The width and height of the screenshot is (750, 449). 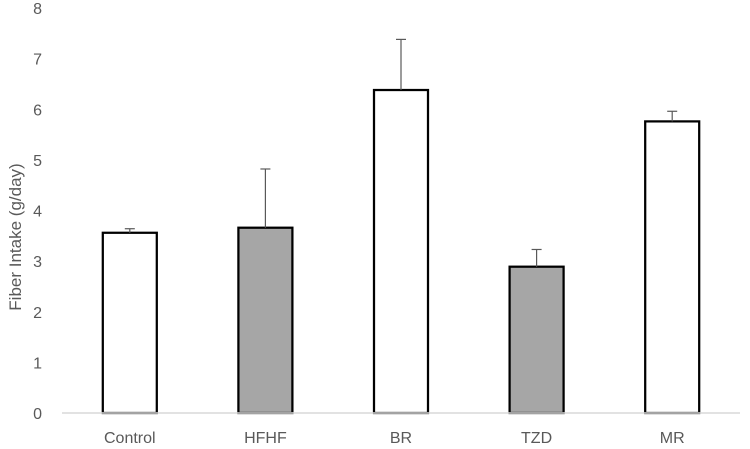 What do you see at coordinates (129, 323) in the screenshot?
I see `bar-control` at bounding box center [129, 323].